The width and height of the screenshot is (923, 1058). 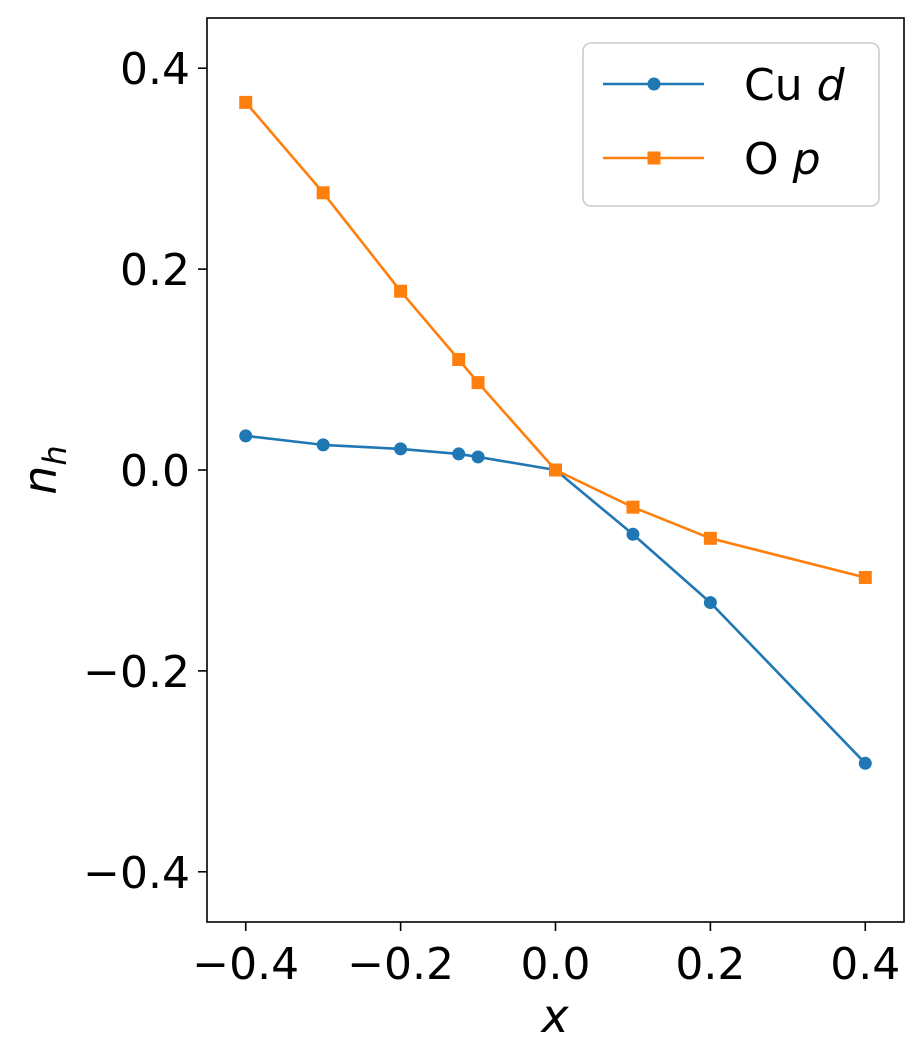 What do you see at coordinates (724, 85) in the screenshot?
I see `legend-entry-cu-d: Cu d` at bounding box center [724, 85].